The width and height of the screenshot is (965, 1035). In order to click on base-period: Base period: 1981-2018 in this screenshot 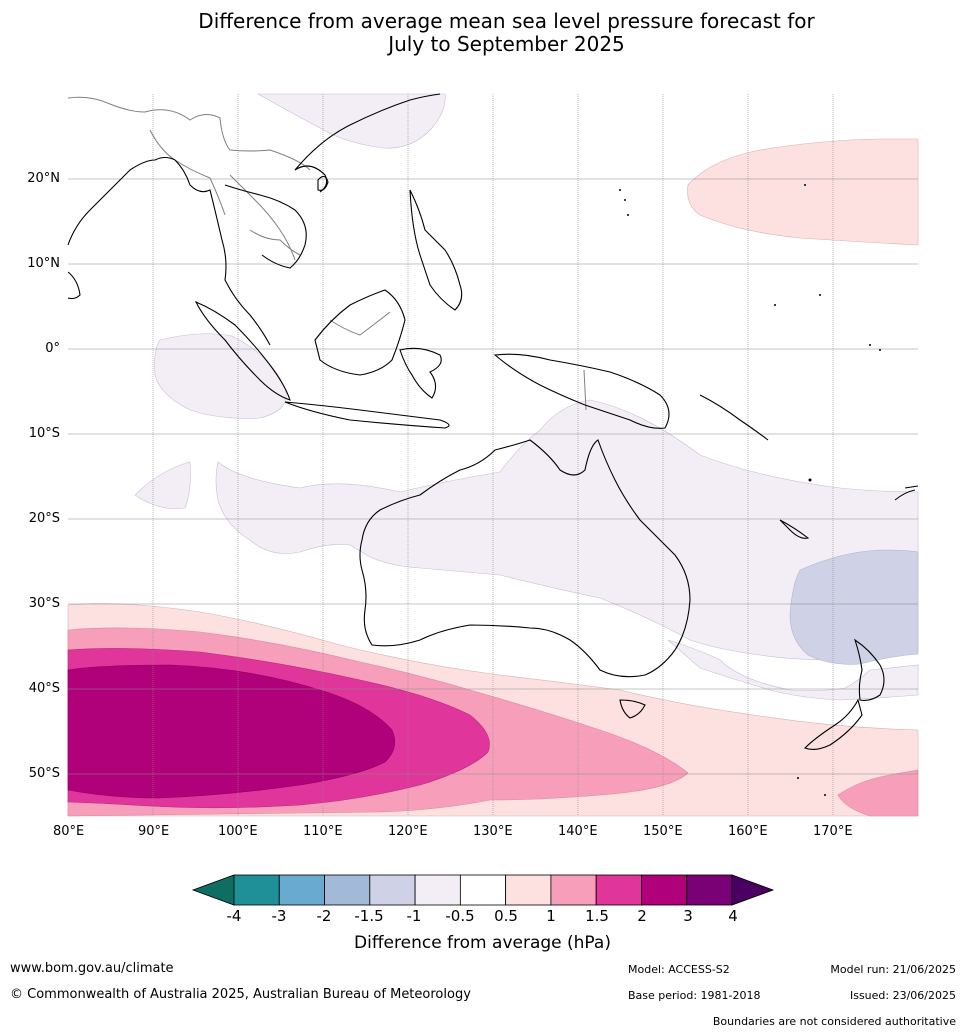, I will do `click(694, 995)`.